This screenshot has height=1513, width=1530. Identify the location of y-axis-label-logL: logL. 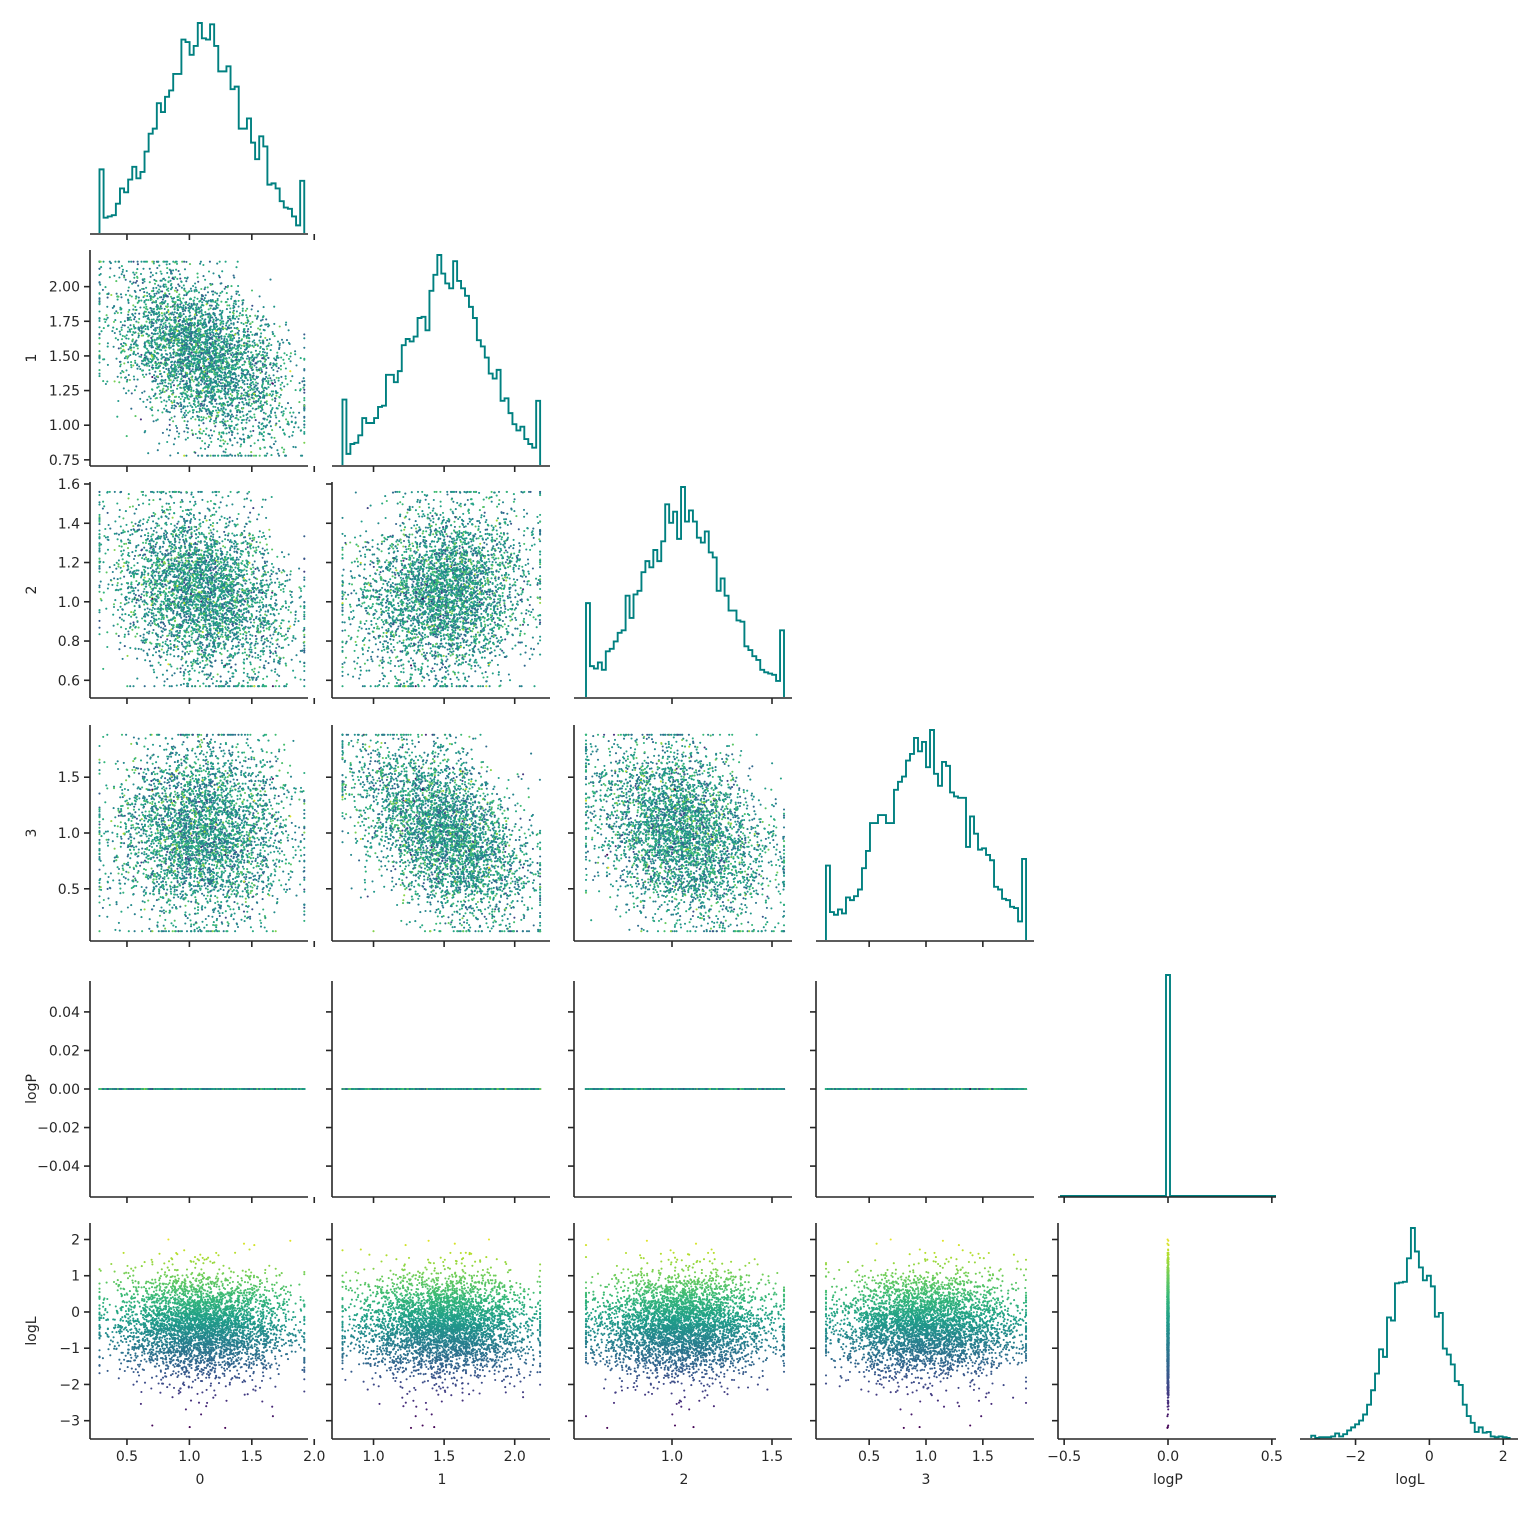
(32, 1330).